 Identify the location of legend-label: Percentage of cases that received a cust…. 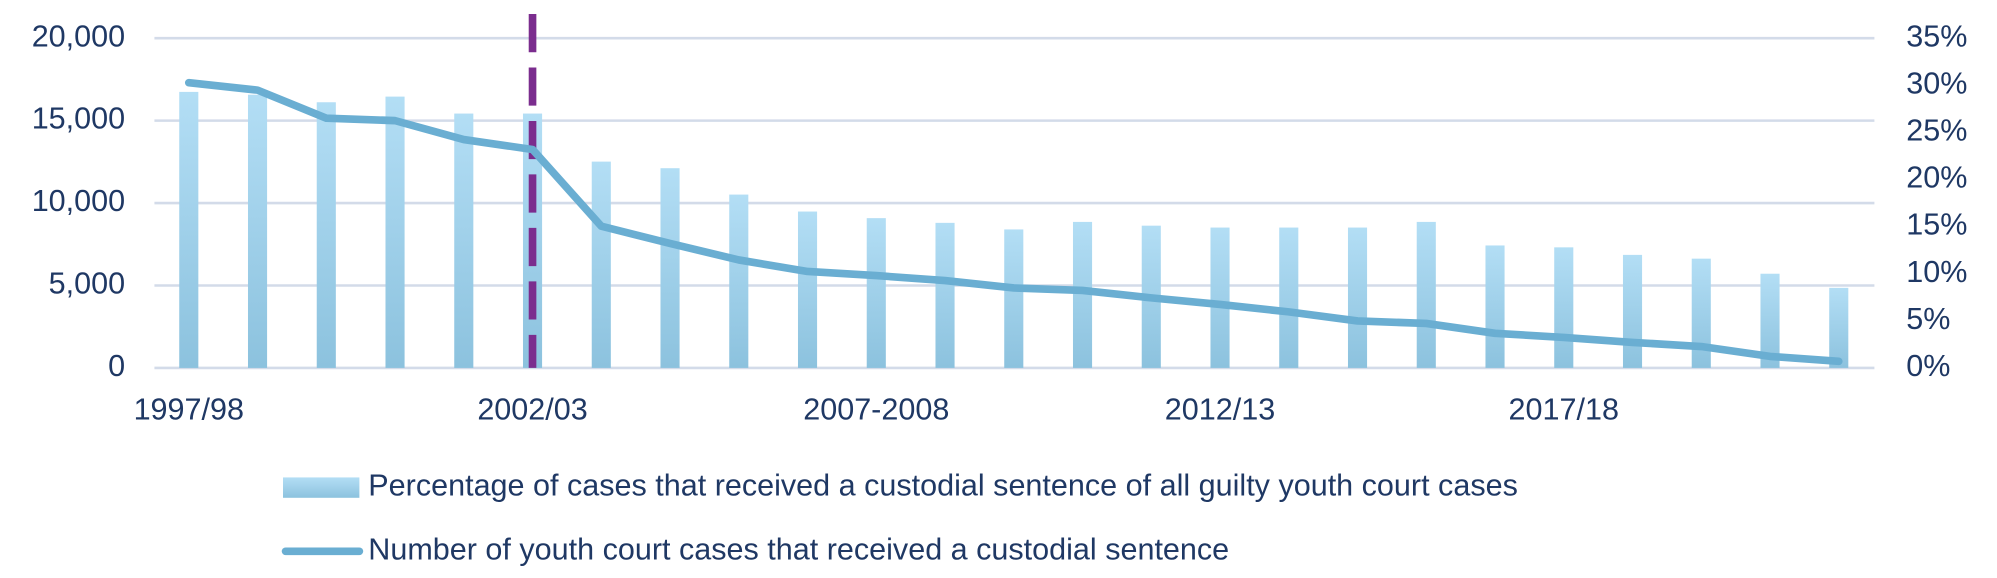
(943, 486).